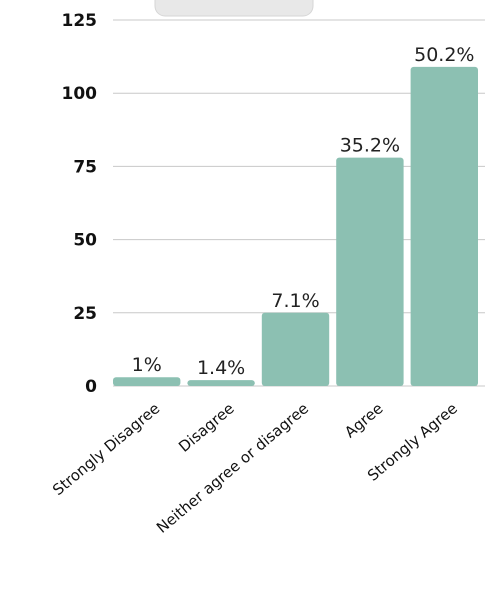 The height and width of the screenshot is (616, 499). I want to click on x-category-label: Strongly Disagree, so click(106, 449).